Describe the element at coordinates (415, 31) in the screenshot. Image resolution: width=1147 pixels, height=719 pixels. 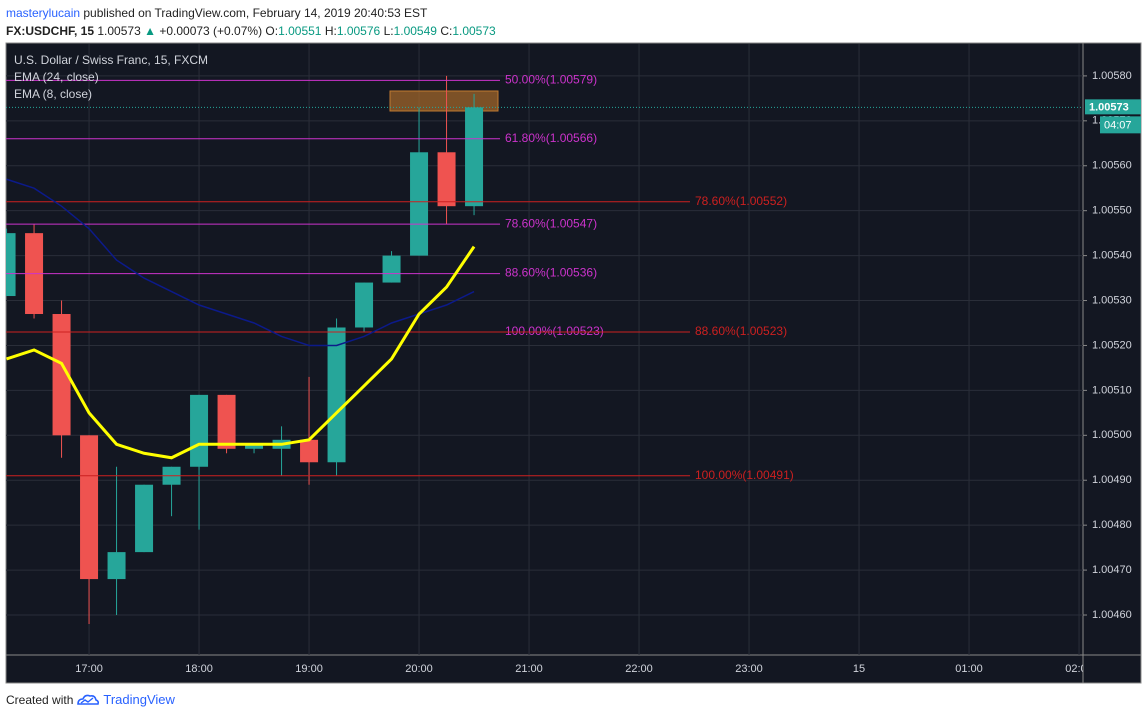
I see `ohlc-value: 1.00549` at that location.